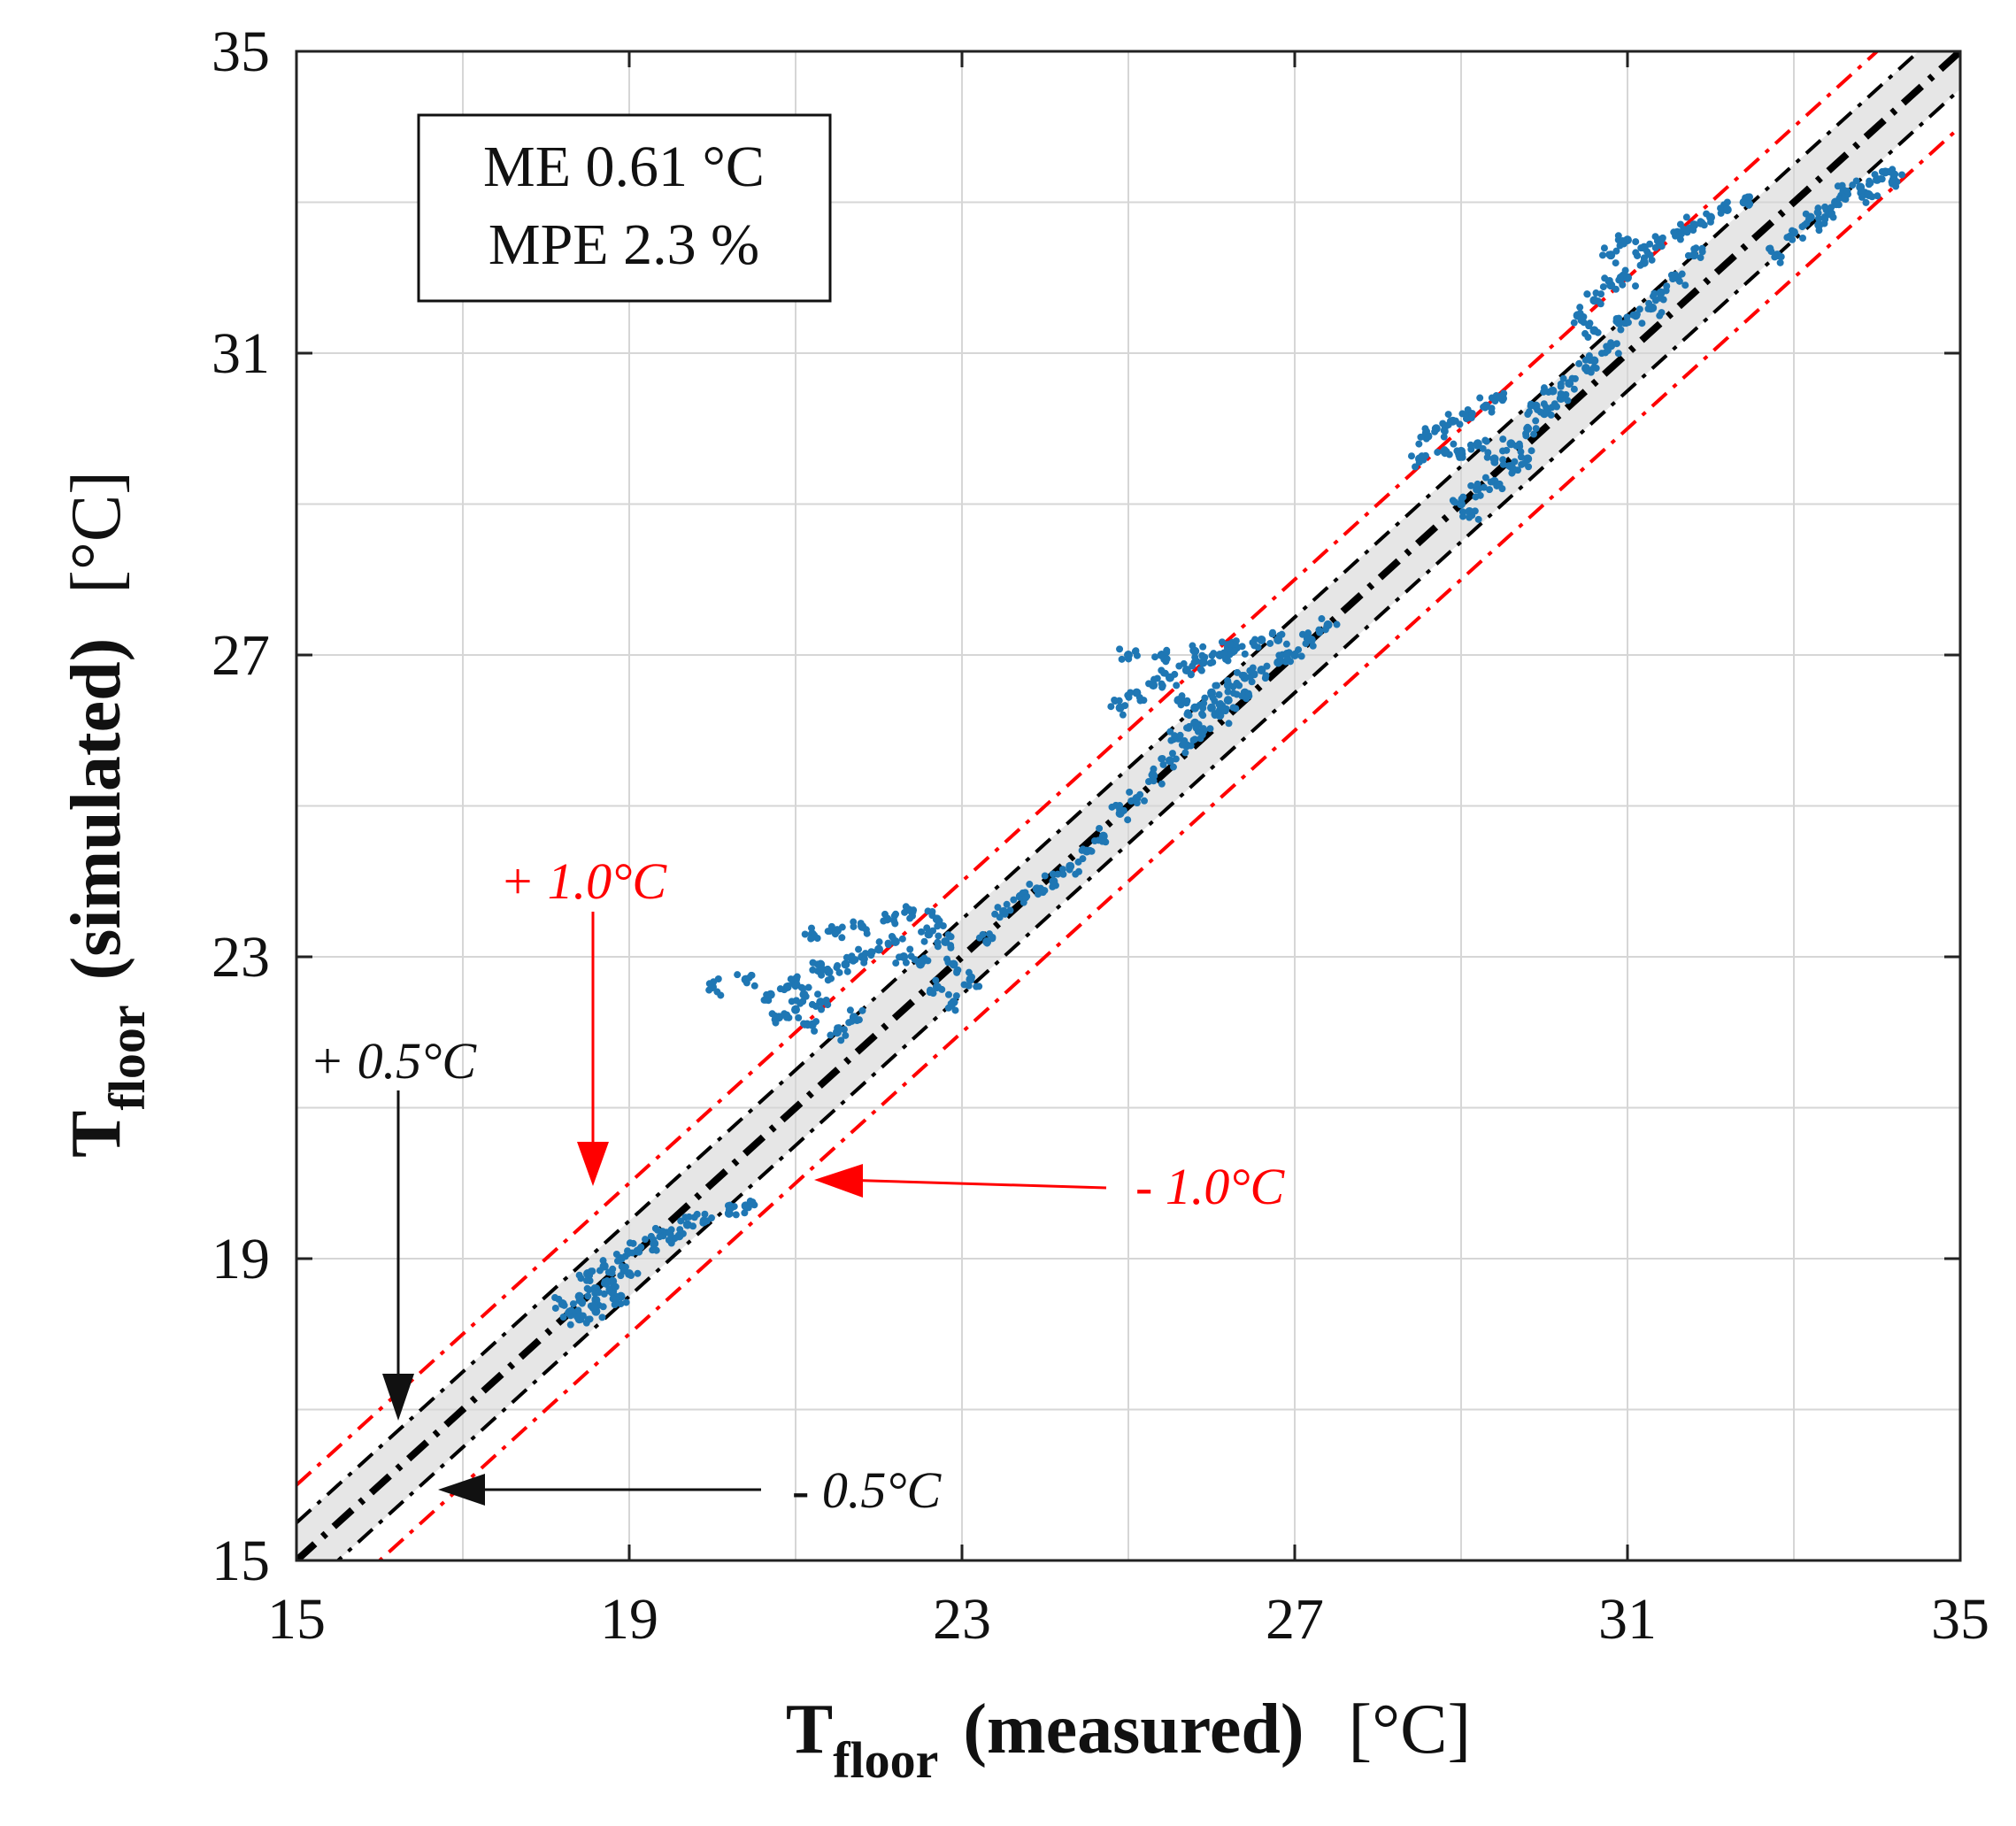  I want to click on y-tick-label: 23, so click(241, 957).